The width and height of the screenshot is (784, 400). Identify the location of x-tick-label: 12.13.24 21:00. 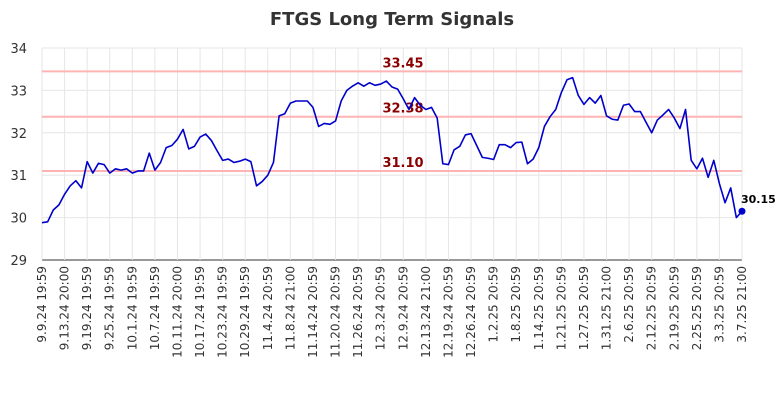
(426, 312).